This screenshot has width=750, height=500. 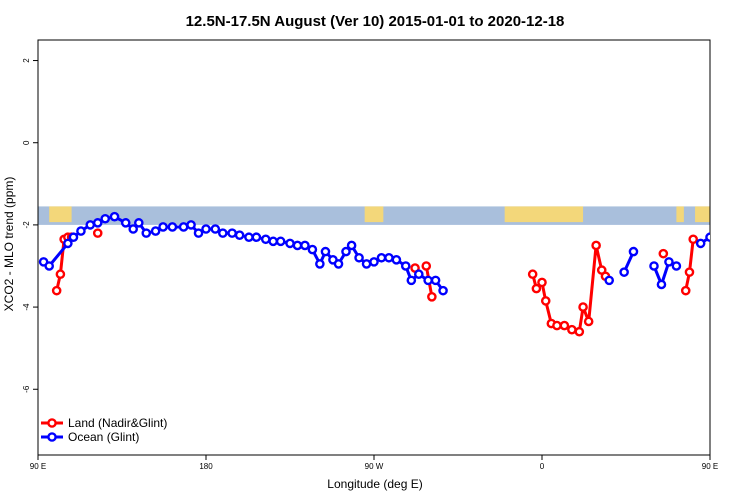 What do you see at coordinates (542, 466) in the screenshot?
I see `x-tick-label: 0` at bounding box center [542, 466].